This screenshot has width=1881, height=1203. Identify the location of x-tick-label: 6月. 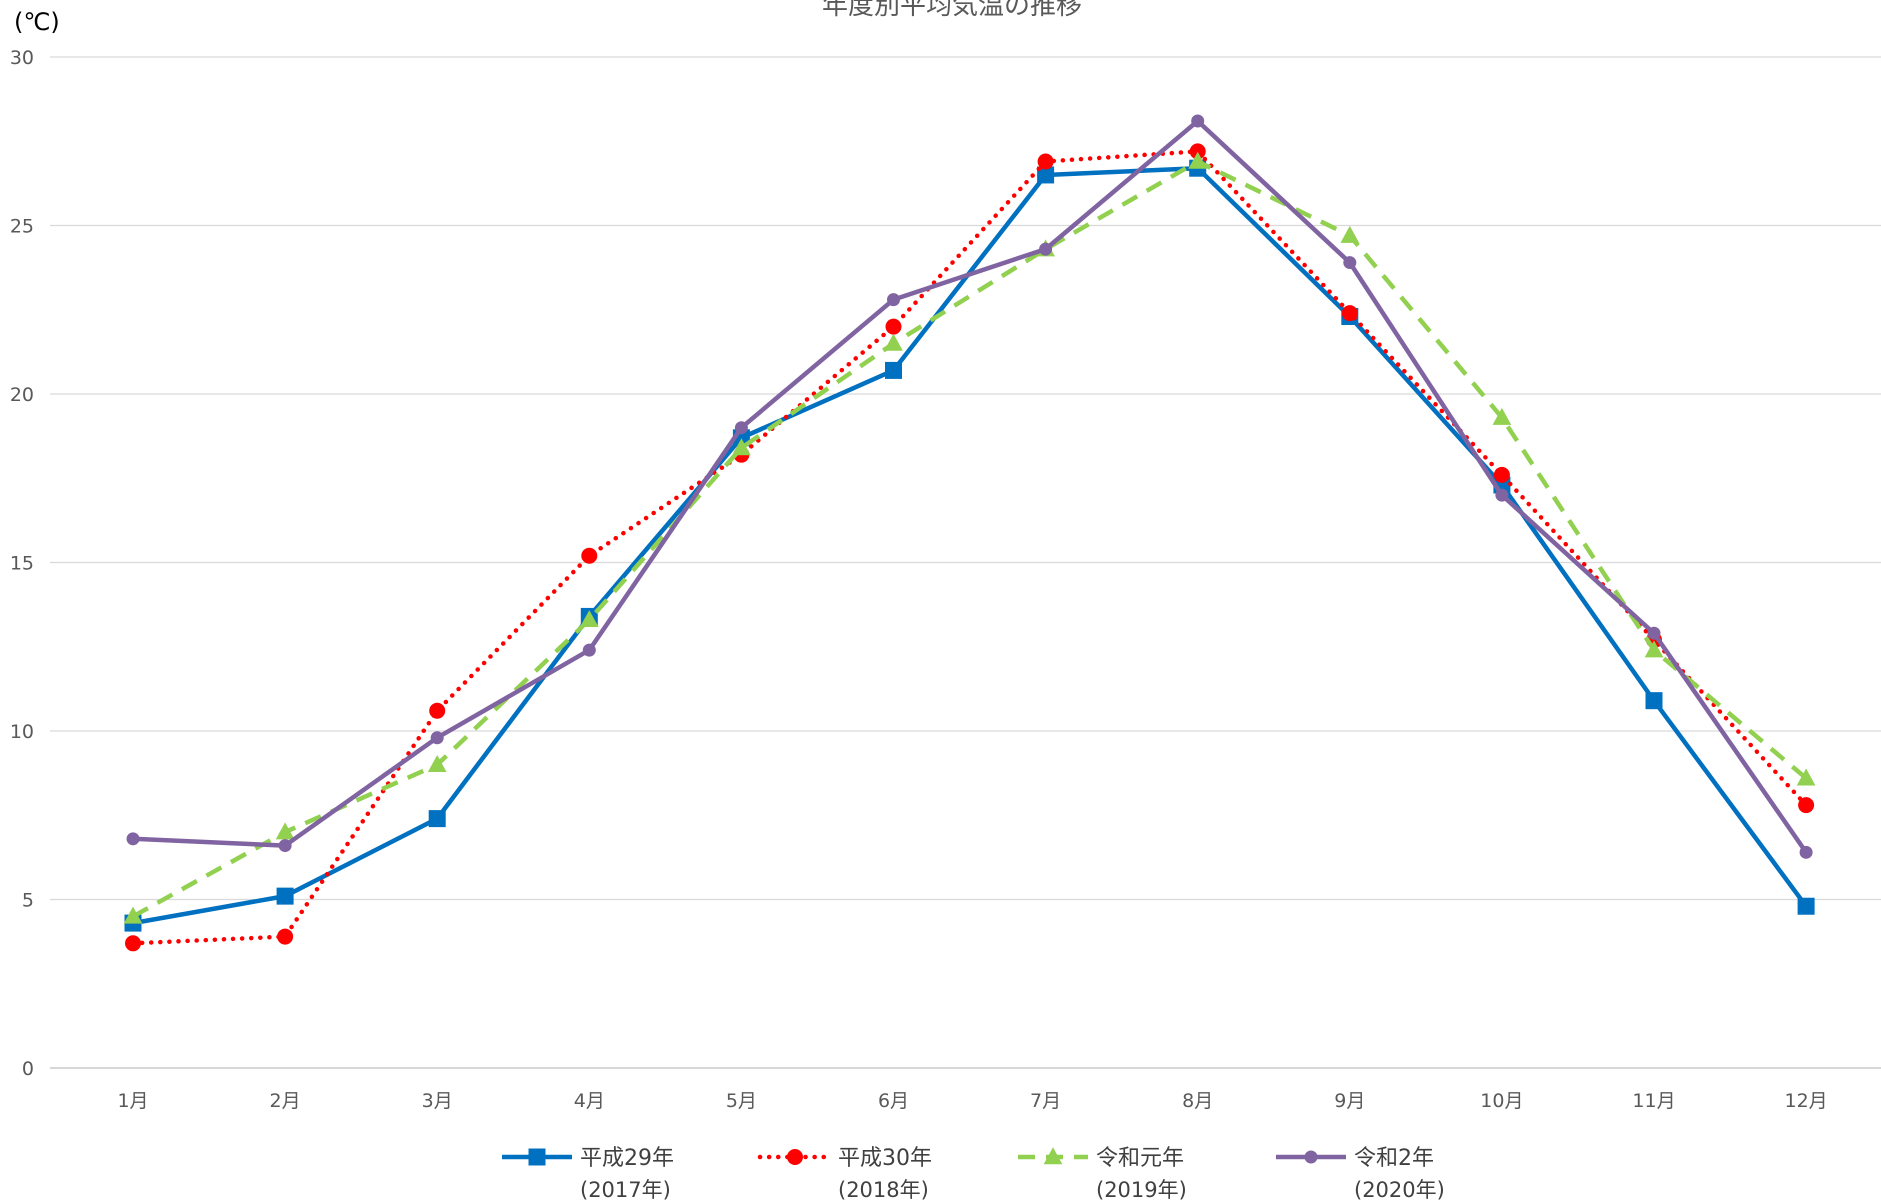
(893, 1101).